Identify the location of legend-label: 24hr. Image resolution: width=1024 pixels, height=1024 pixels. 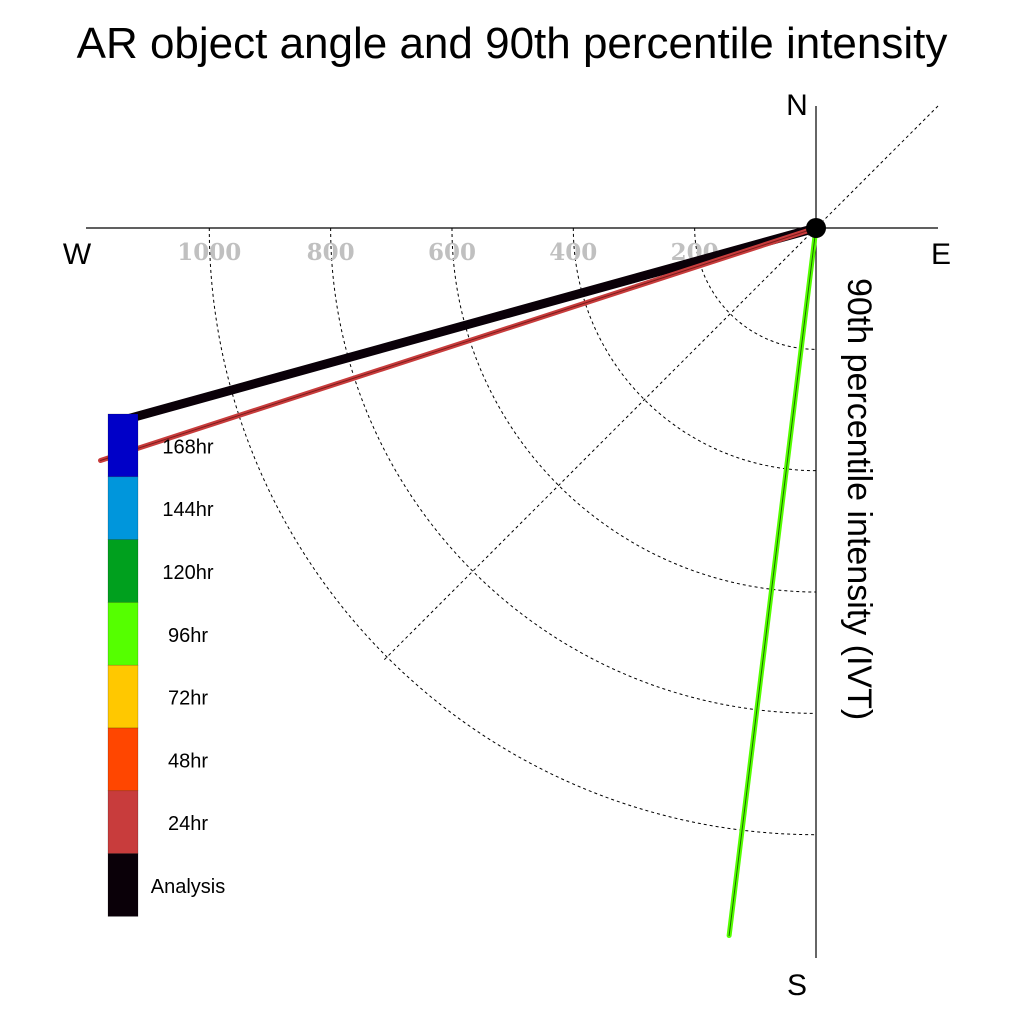
(188, 824).